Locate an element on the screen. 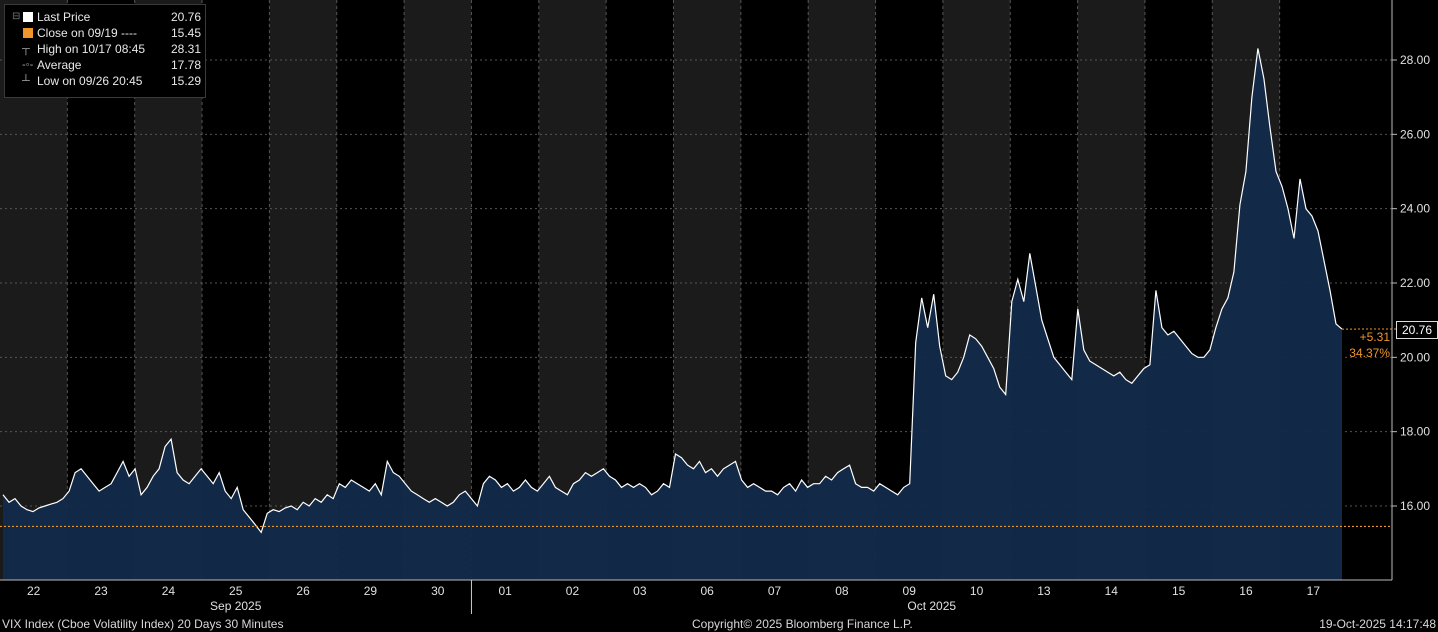  high-marker-icon: ┬ is located at coordinates (26, 49).